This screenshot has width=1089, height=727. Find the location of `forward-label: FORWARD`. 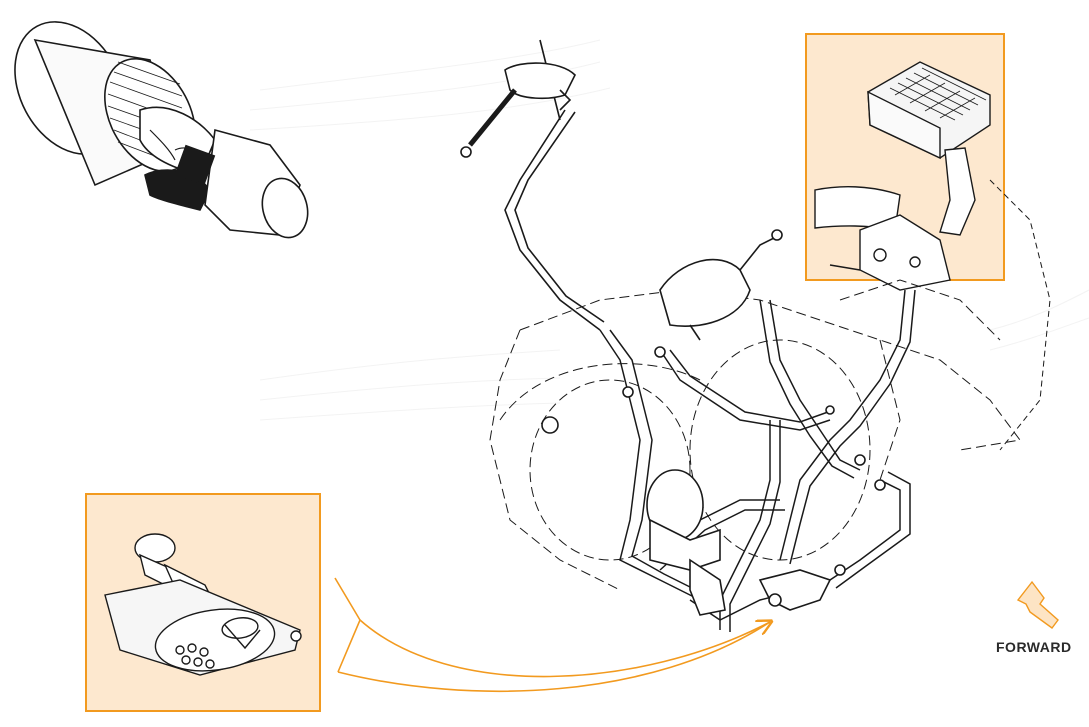

forward-label: FORWARD is located at coordinates (1034, 647).